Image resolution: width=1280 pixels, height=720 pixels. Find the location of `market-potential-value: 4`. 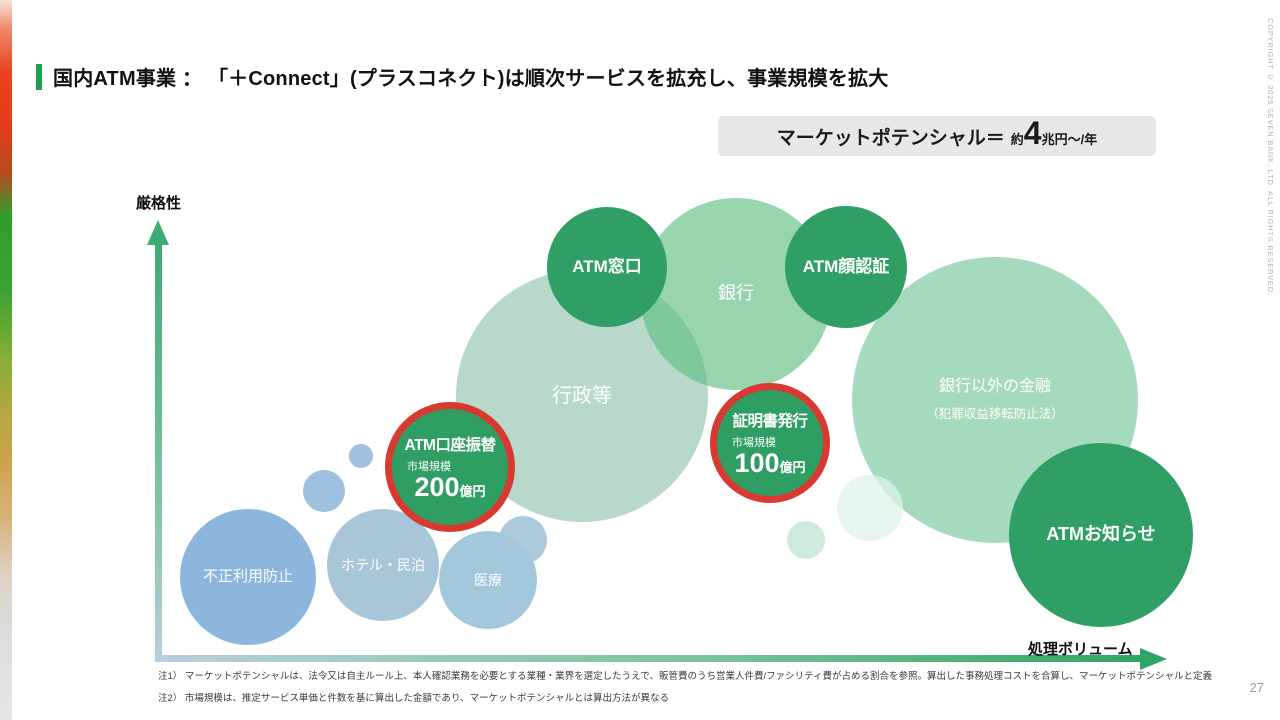

market-potential-value: 4 is located at coordinates (1032, 133).